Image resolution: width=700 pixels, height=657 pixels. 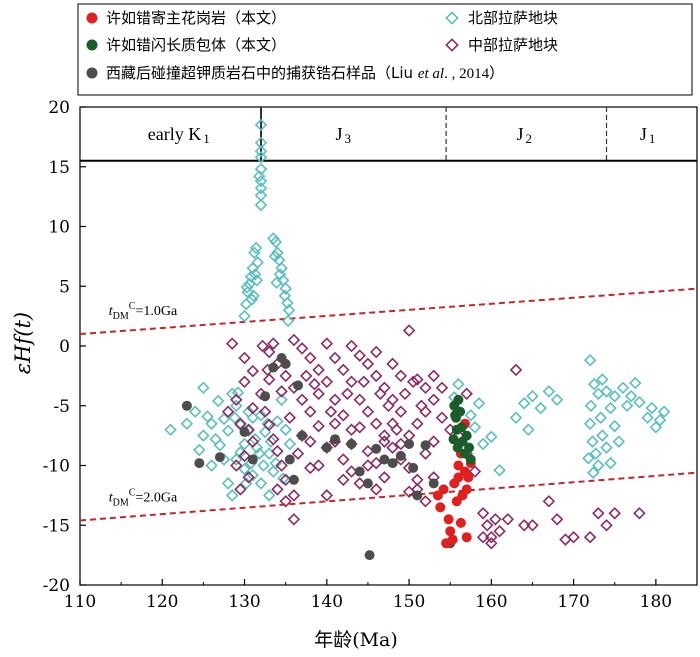 What do you see at coordinates (143, 497) in the screenshot?
I see `tdm-label-1: tDMC=2.0Ga` at bounding box center [143, 497].